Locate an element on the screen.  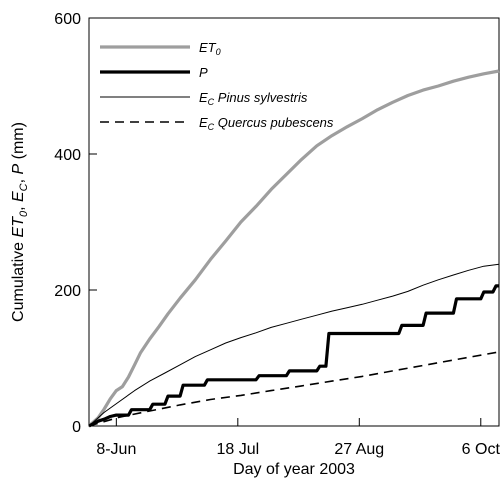
y-tick-label: 0 is located at coordinates (76, 427).